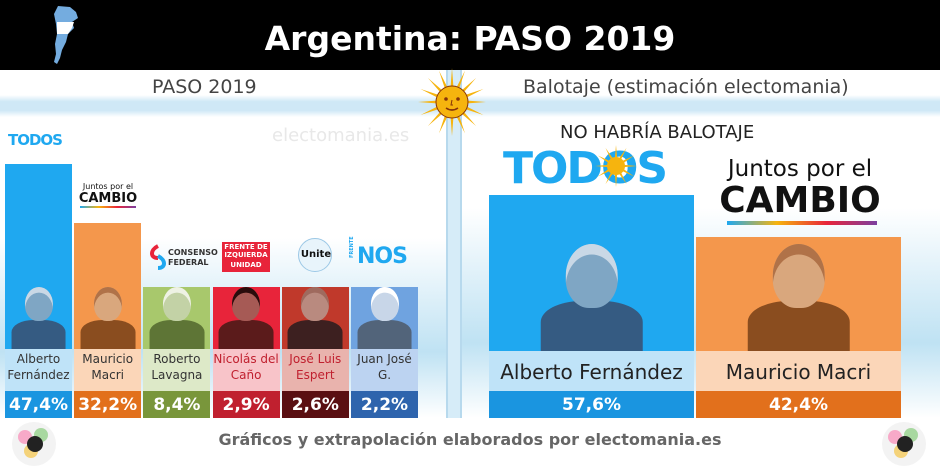 This screenshot has height=475, width=940. Describe the element at coordinates (38, 359) in the screenshot. I see `paso-name-line: Alberto` at that location.